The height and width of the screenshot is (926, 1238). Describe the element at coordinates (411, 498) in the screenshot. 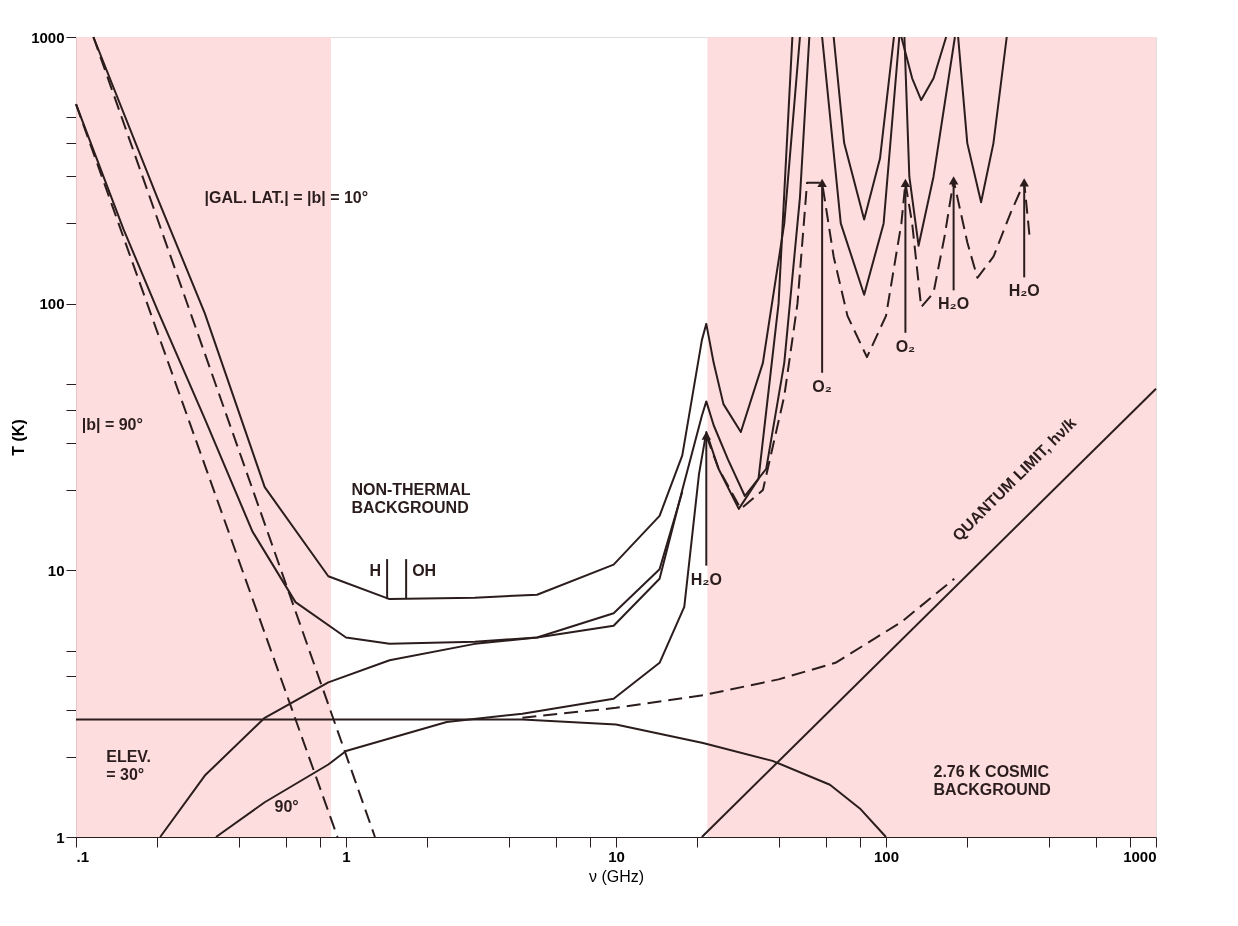

I see `annotation: NON-THERMAL BACKGROUND` at that location.